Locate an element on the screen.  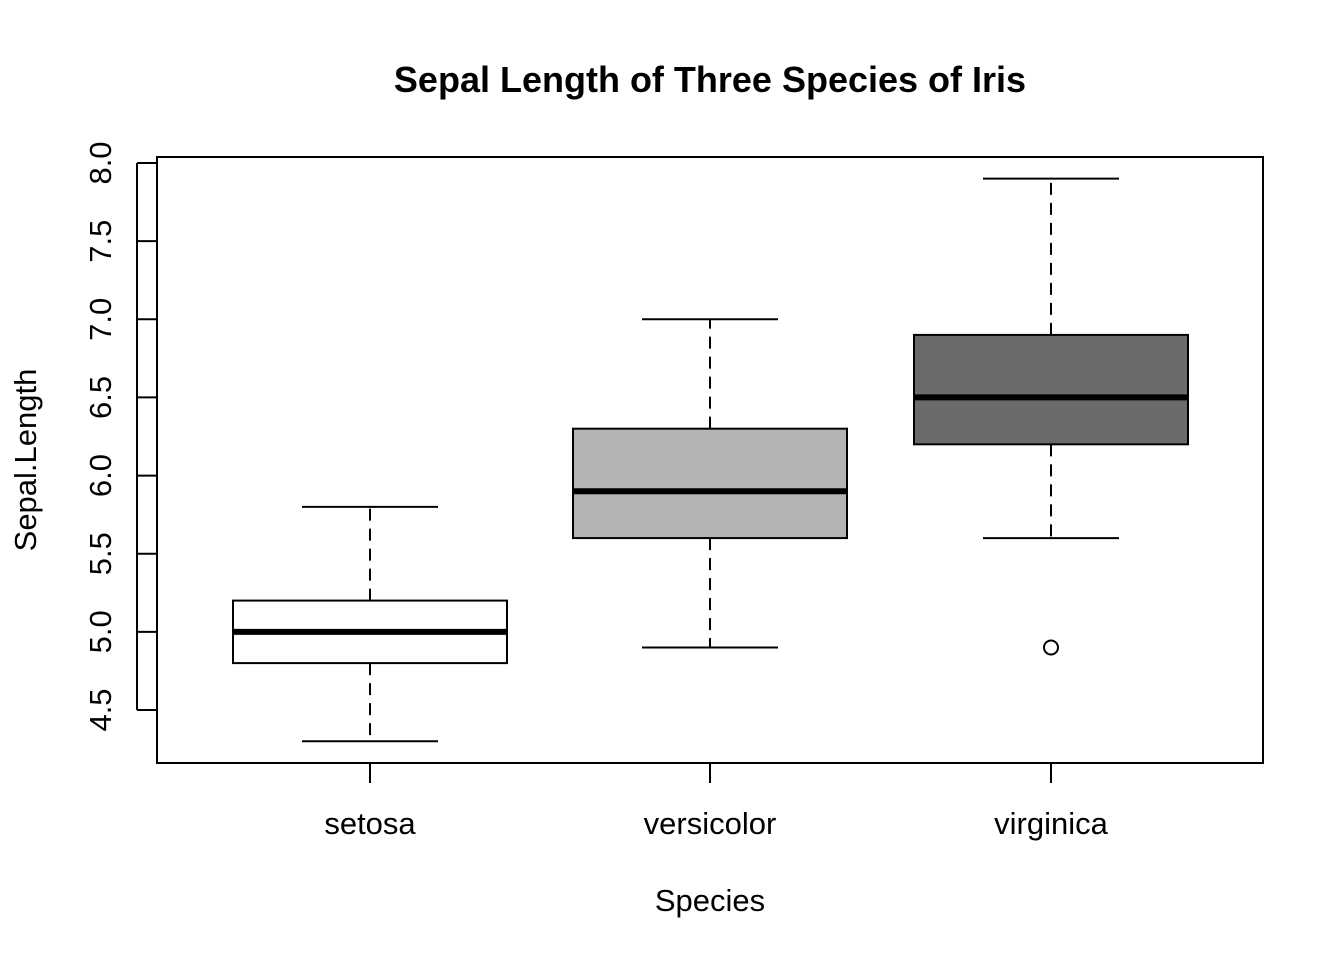
y-tick-label: 6.5 is located at coordinates (100, 397).